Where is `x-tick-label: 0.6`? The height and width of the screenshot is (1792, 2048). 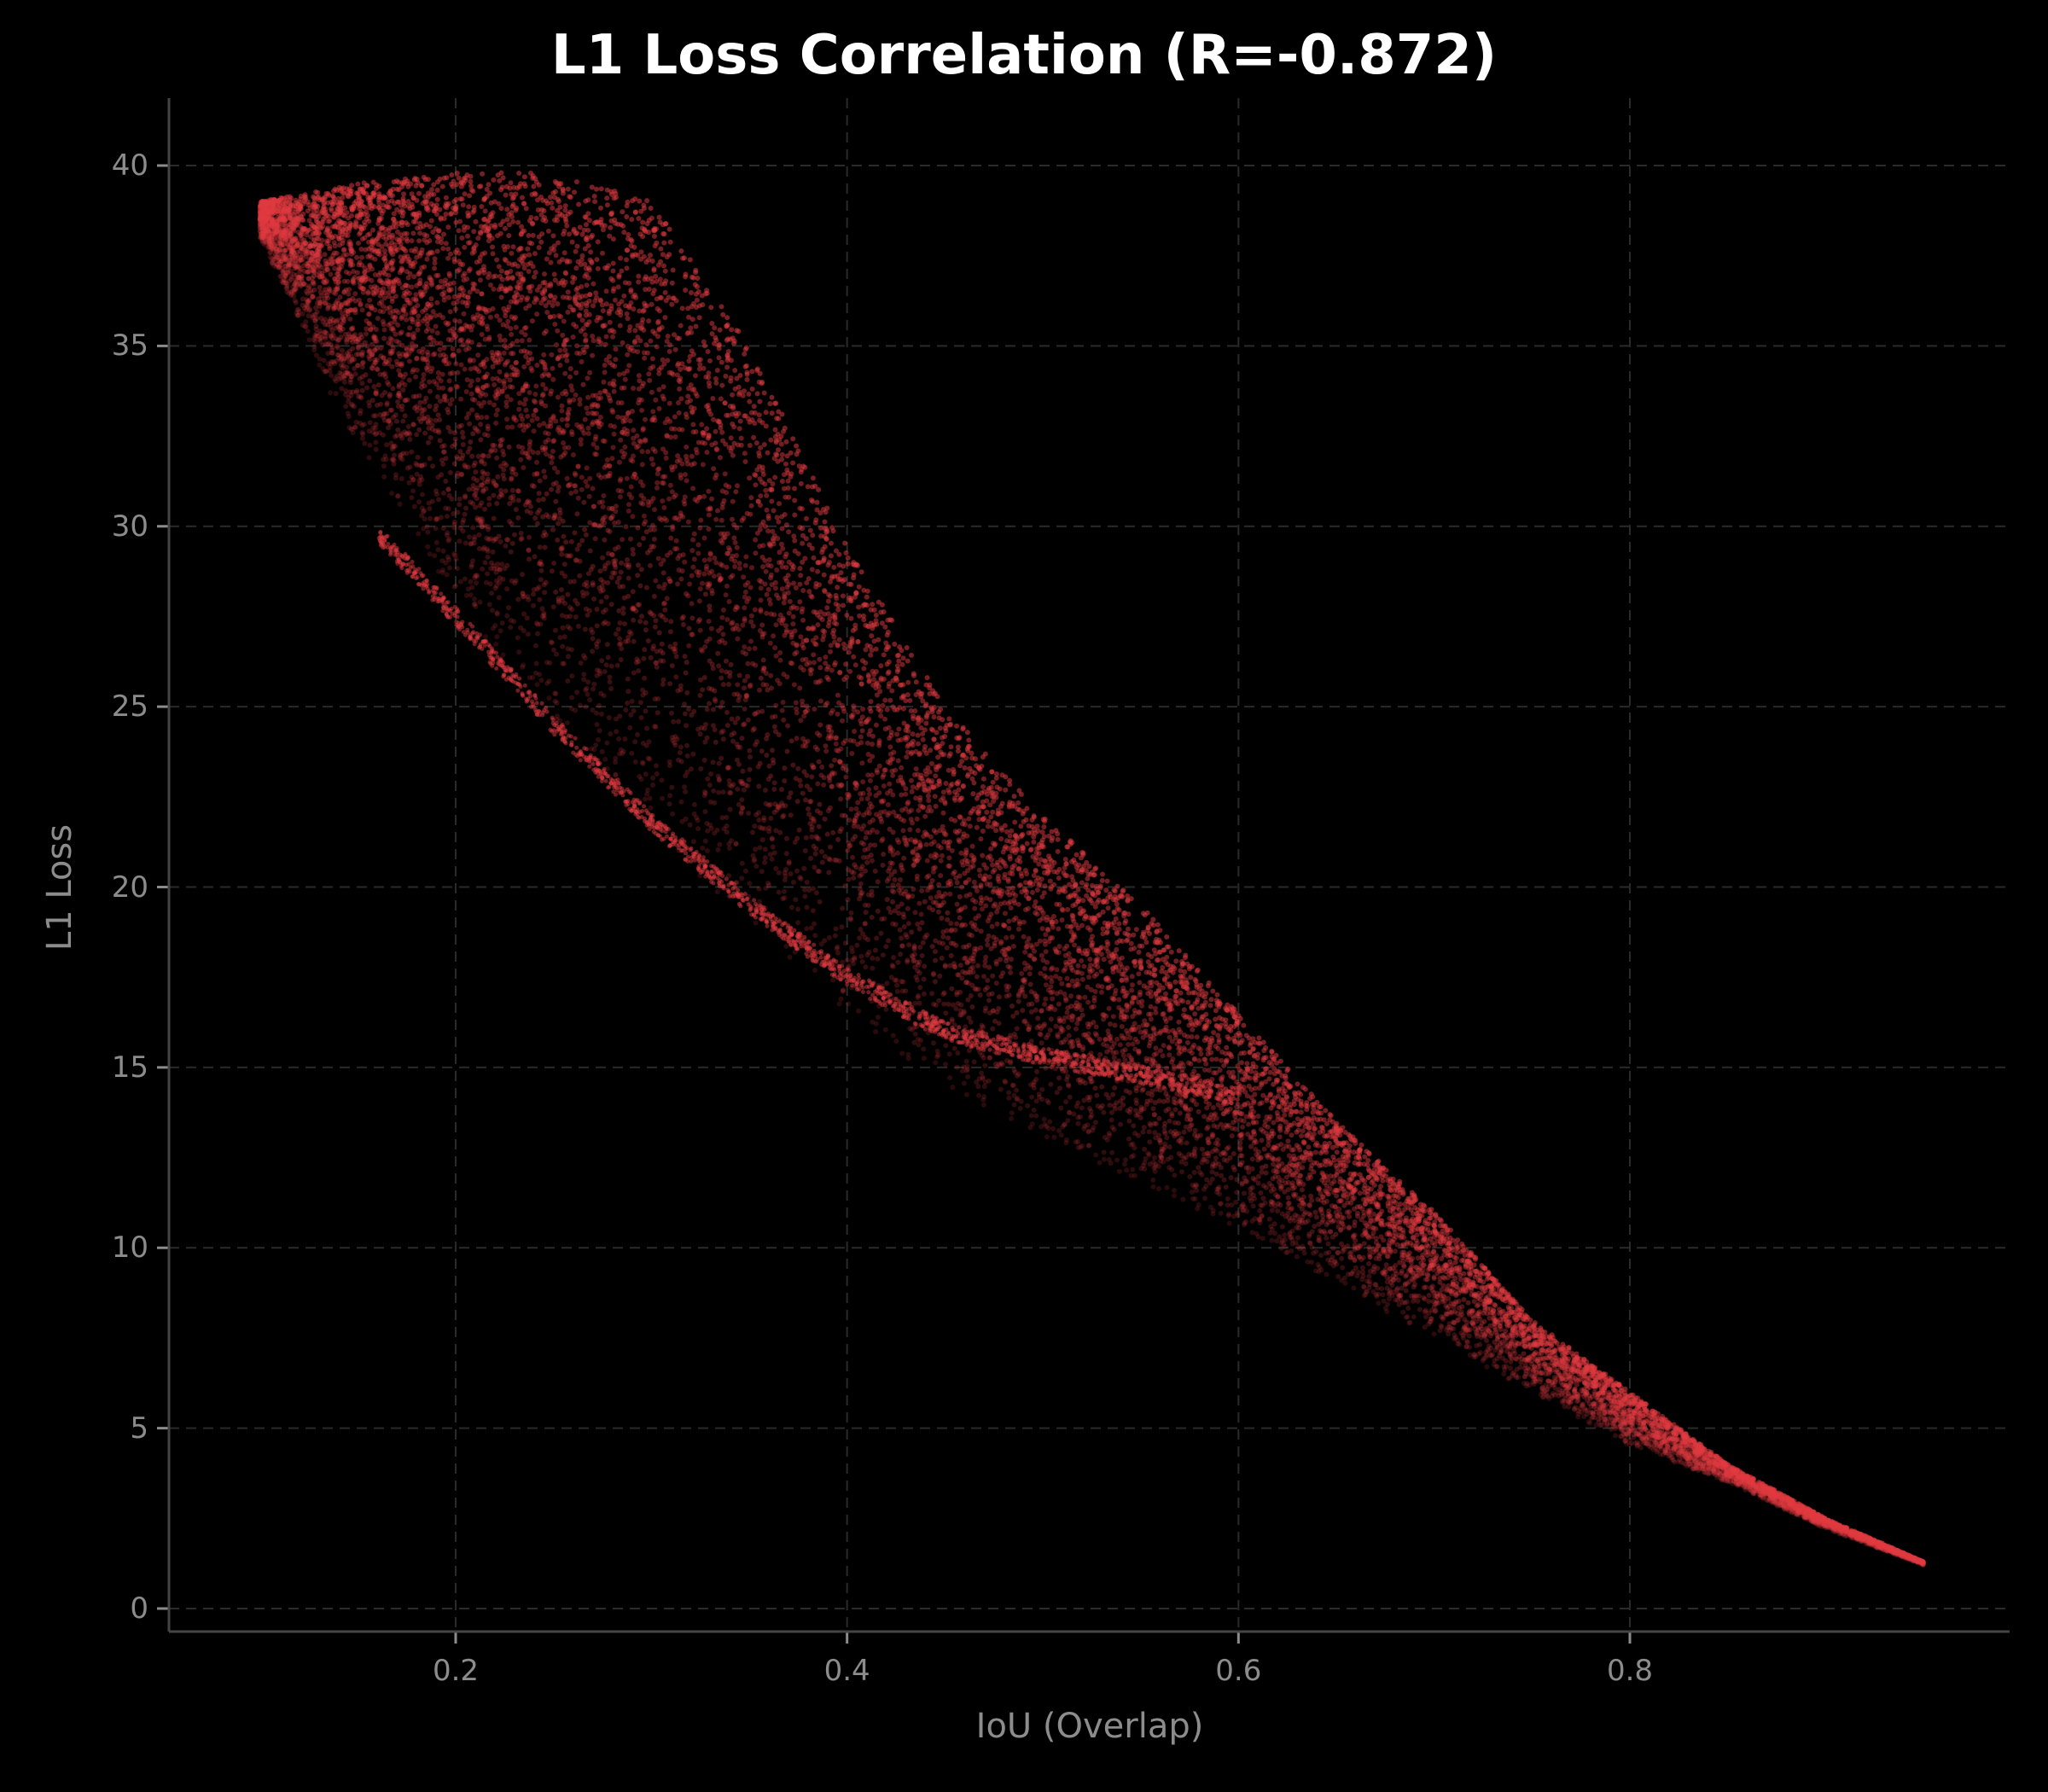
x-tick-label: 0.6 is located at coordinates (1238, 1671).